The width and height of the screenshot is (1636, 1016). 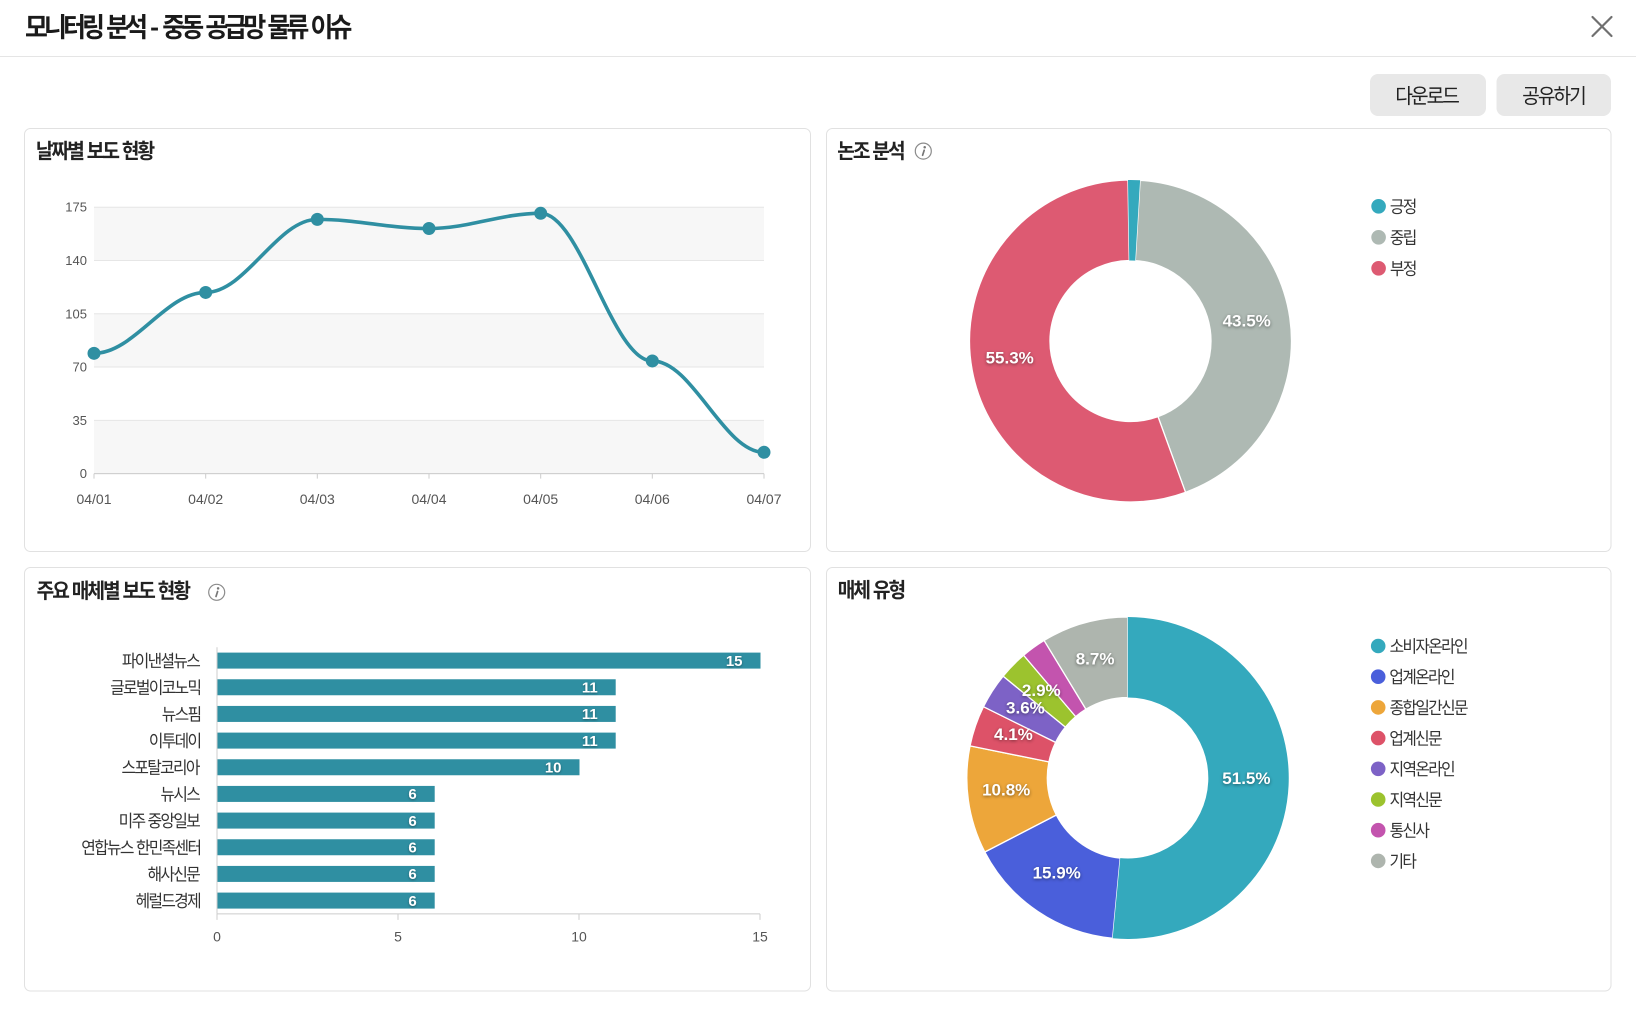 I want to click on svg-text: 04/03, so click(x=317, y=499).